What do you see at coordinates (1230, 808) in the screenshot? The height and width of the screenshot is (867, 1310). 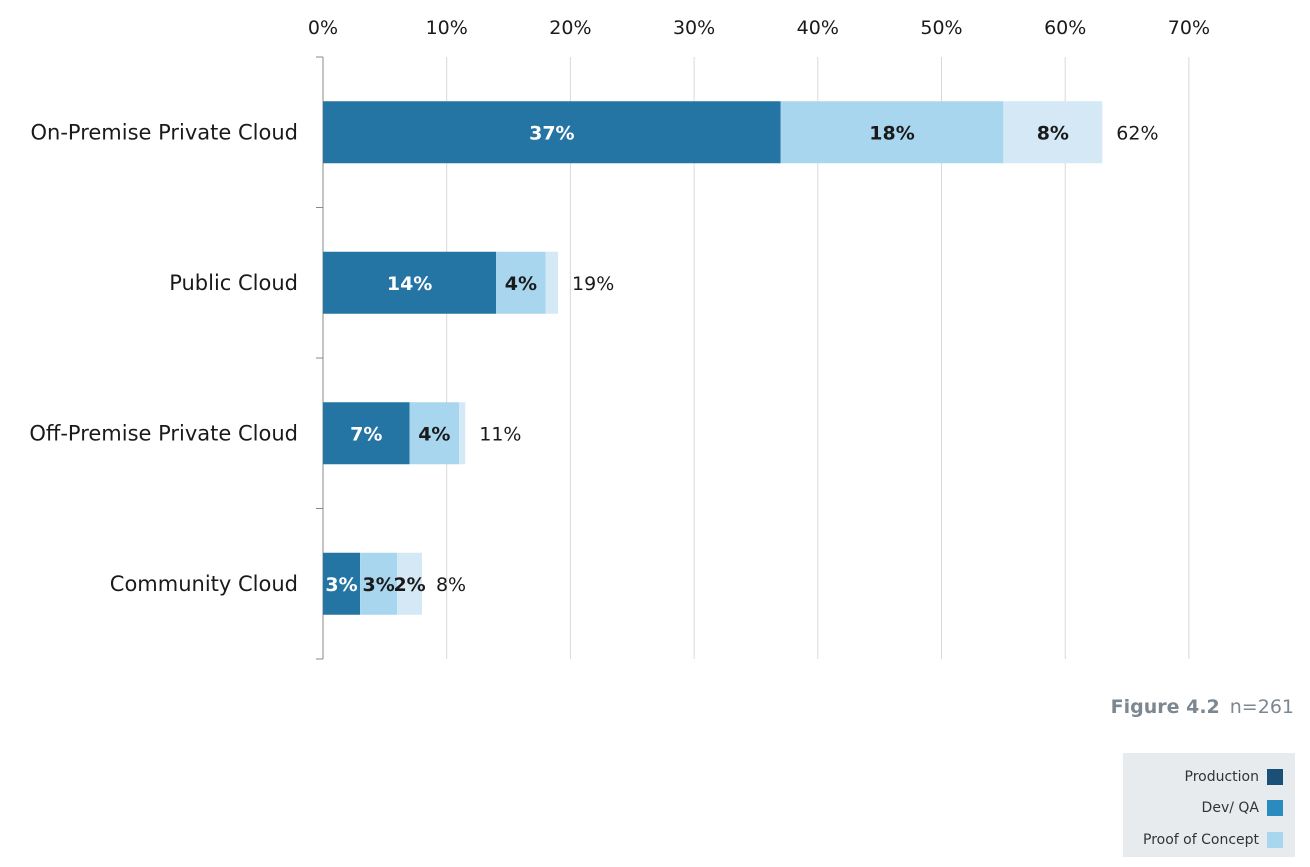 I see `legend-label: Dev/ QA` at bounding box center [1230, 808].